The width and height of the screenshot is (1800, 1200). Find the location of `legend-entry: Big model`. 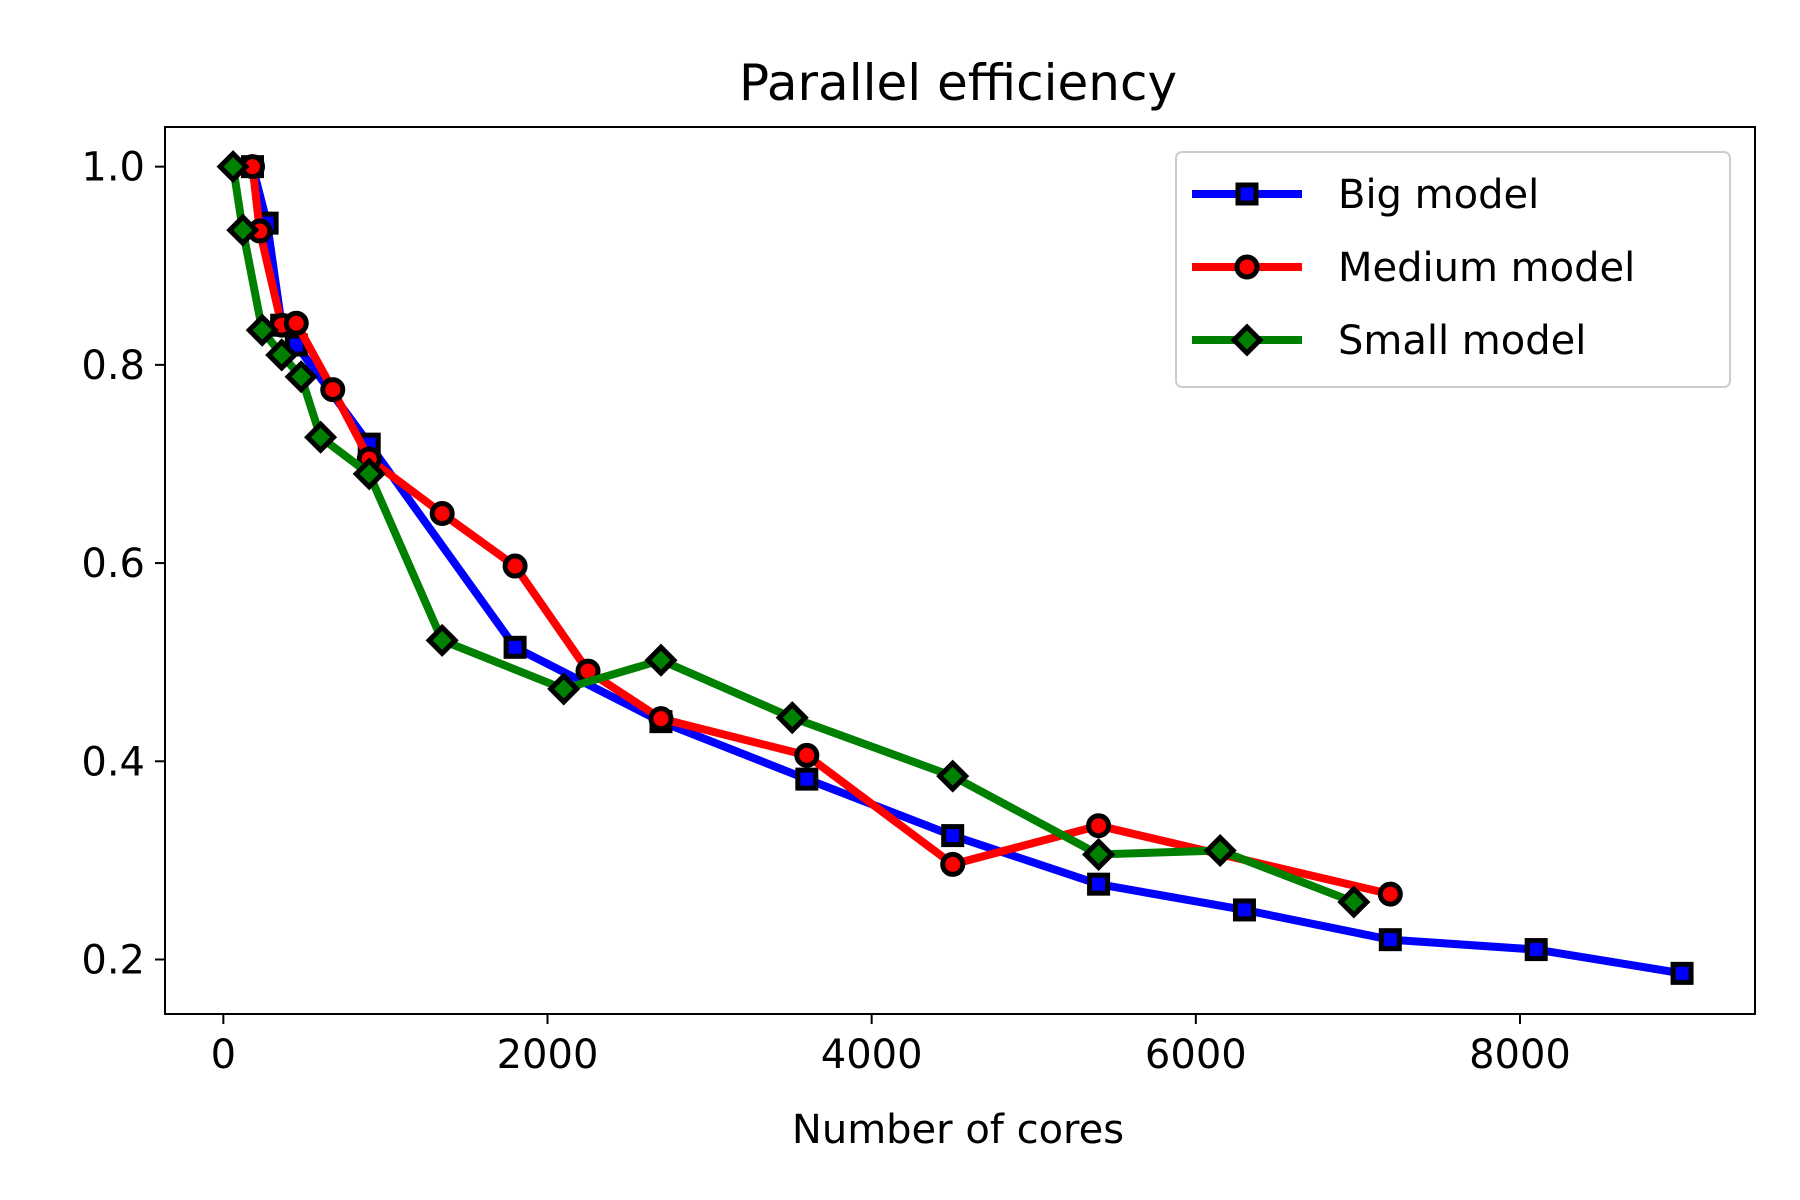

legend-entry: Big model is located at coordinates (1365, 195).